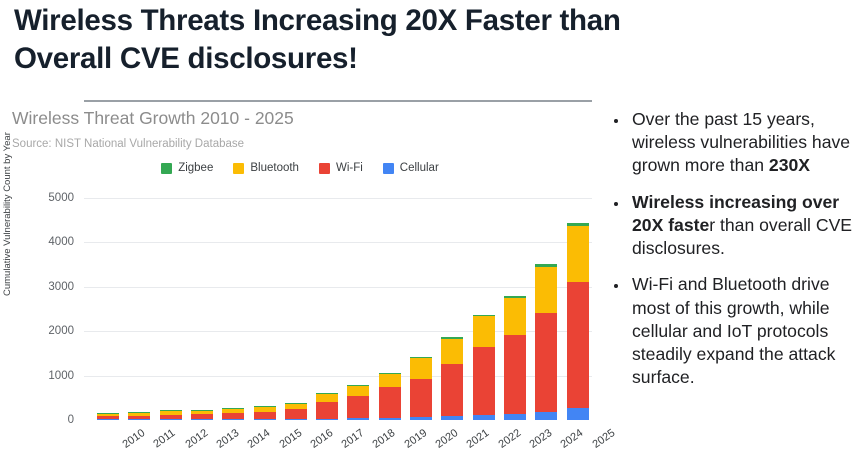 This screenshot has height=459, width=857. I want to click on bar-column-2012, so click(170, 415).